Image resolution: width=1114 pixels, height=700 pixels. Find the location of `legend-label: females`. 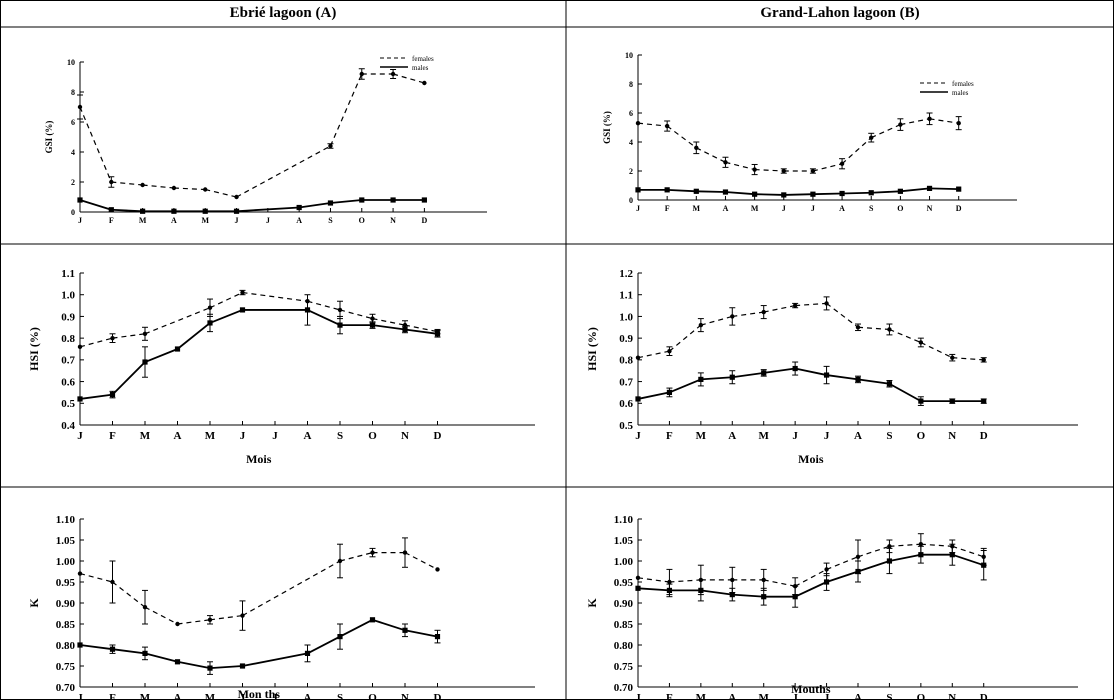

legend-label: females is located at coordinates (423, 59).